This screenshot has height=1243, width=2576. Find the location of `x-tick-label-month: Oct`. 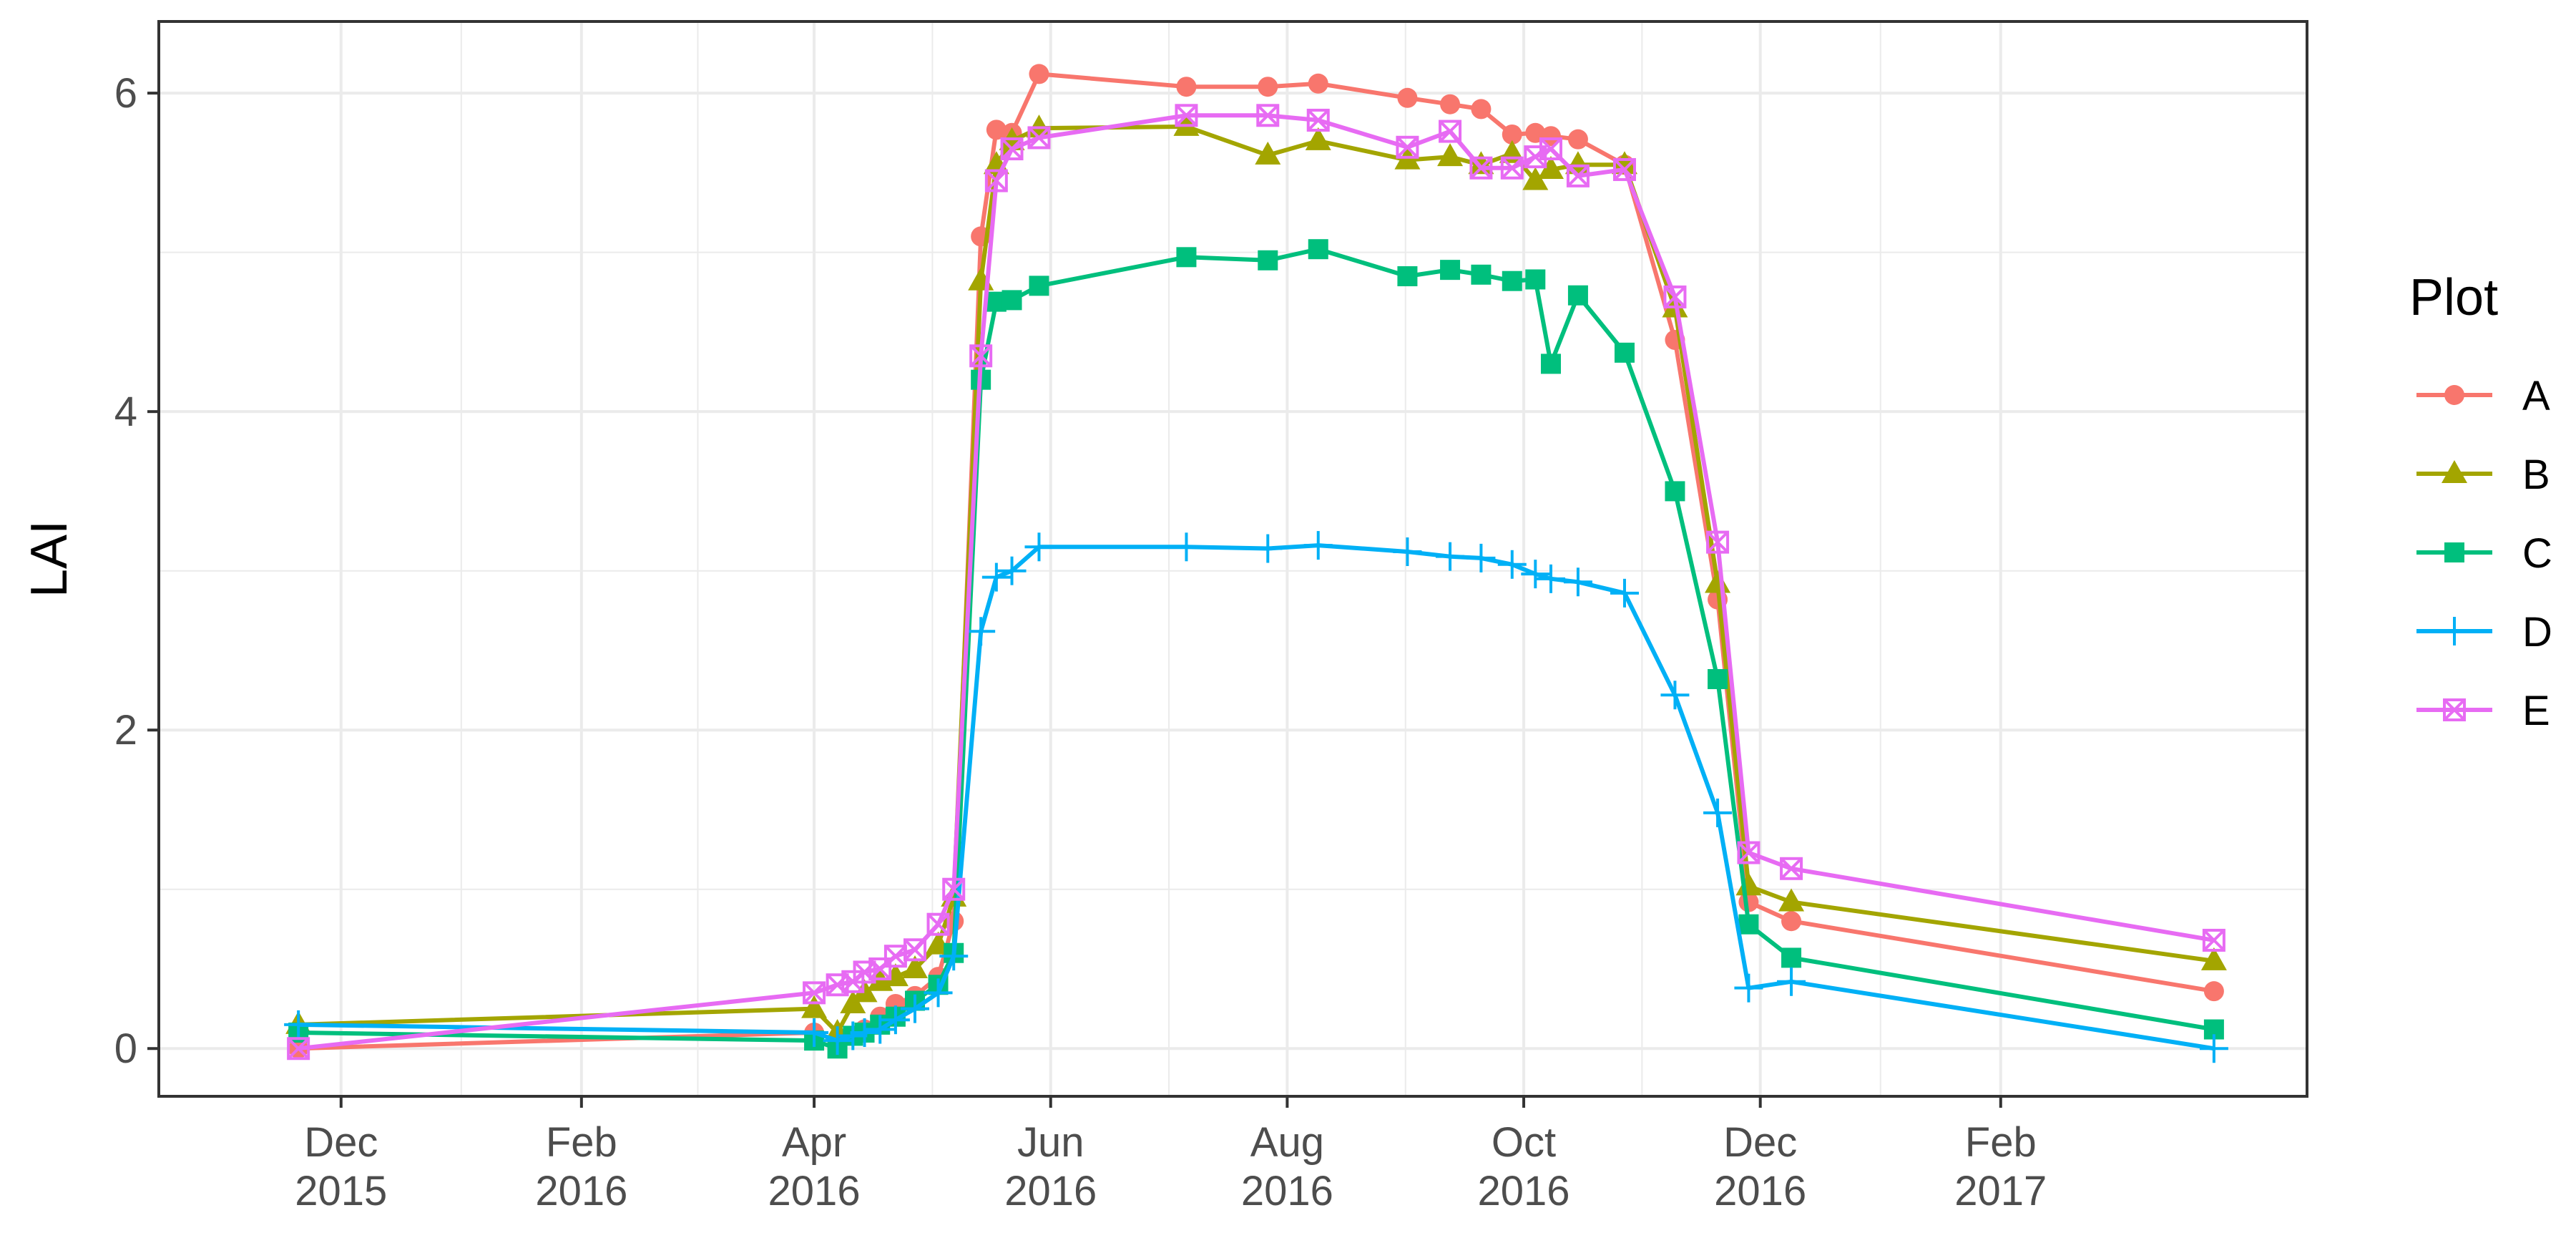

x-tick-label-month: Oct is located at coordinates (1524, 1142).